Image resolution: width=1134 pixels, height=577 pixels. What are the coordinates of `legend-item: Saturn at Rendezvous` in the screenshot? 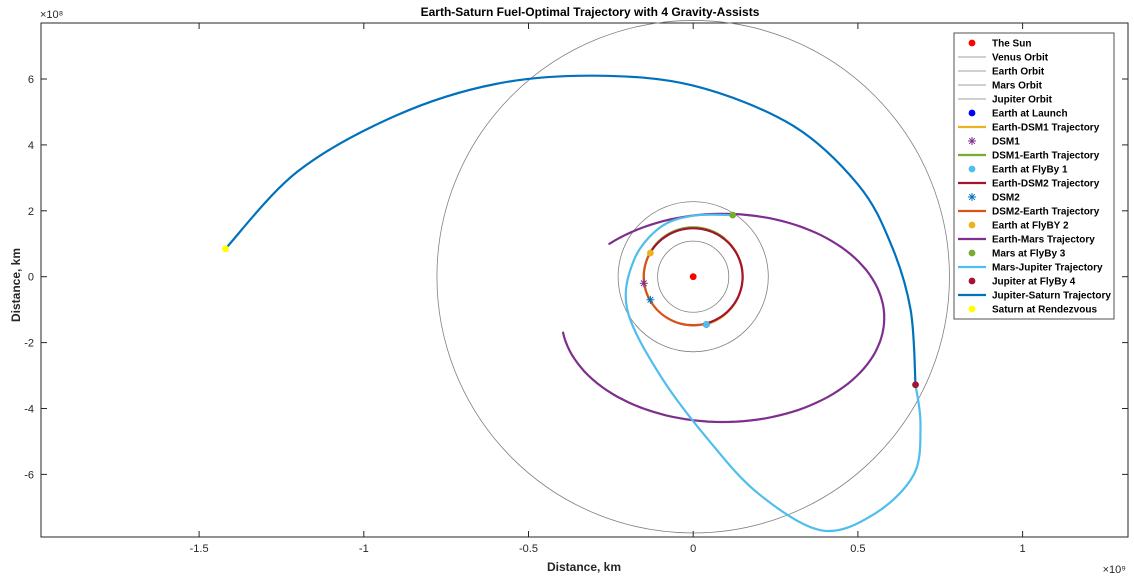 It's located at (1032, 310).